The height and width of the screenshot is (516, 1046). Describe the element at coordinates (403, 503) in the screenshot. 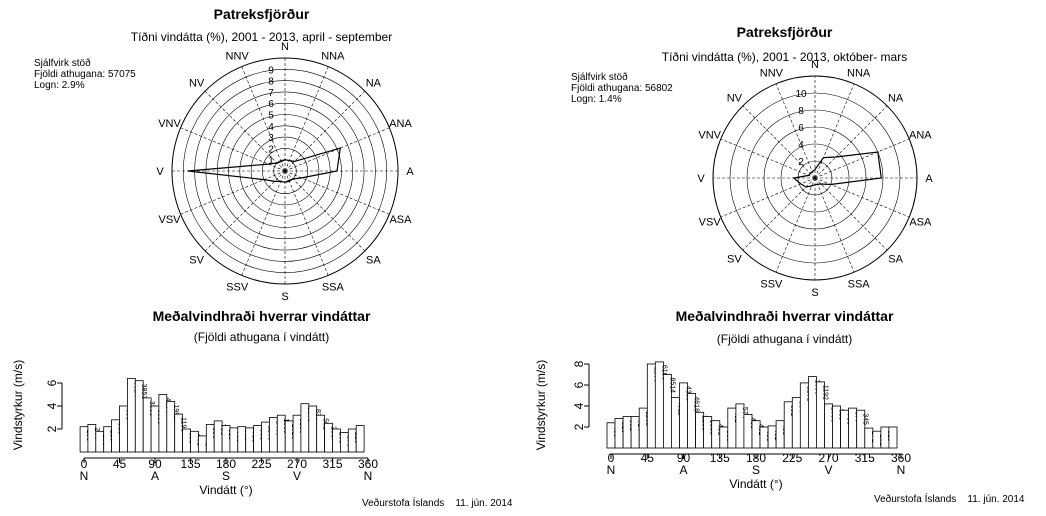

I see `footer-source: Veðurstofa Íslands` at that location.